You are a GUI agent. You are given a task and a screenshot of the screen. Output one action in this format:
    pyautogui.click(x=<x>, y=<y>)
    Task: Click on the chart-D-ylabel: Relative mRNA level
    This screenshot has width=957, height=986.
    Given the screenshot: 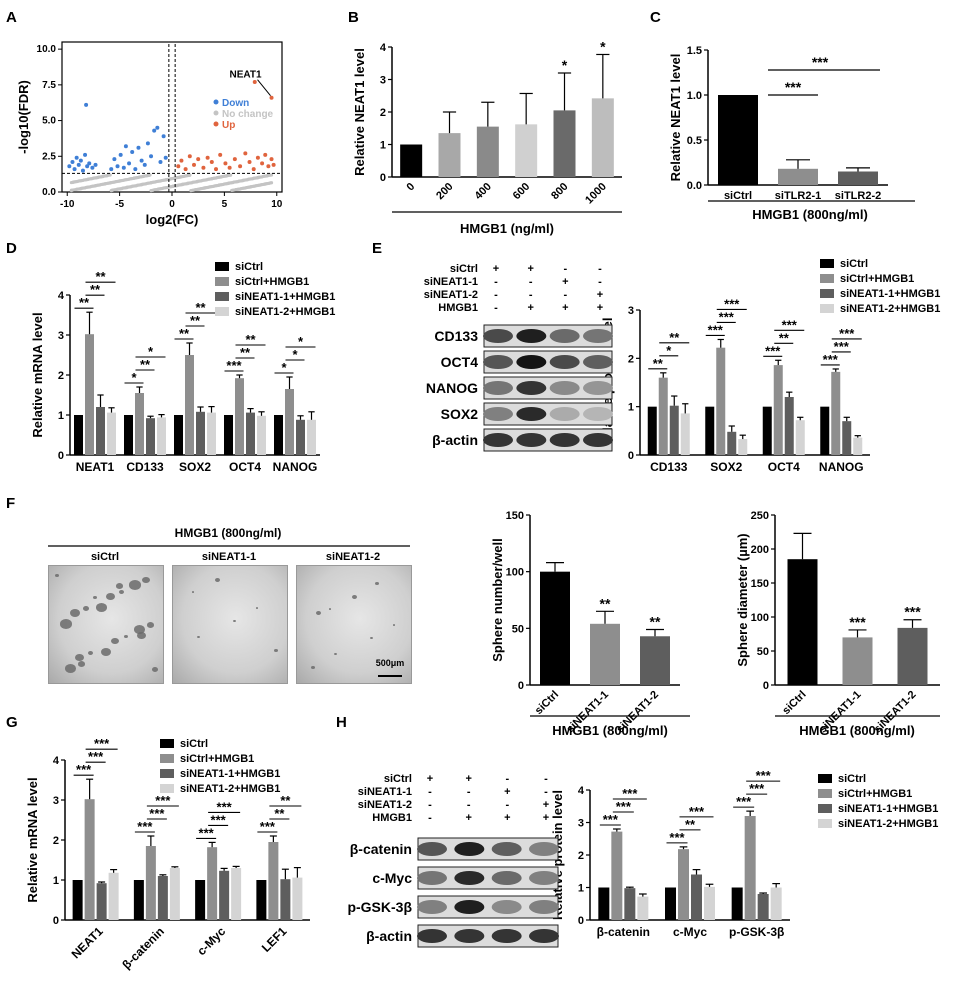 What is the action you would take?
    pyautogui.click(x=37, y=374)
    